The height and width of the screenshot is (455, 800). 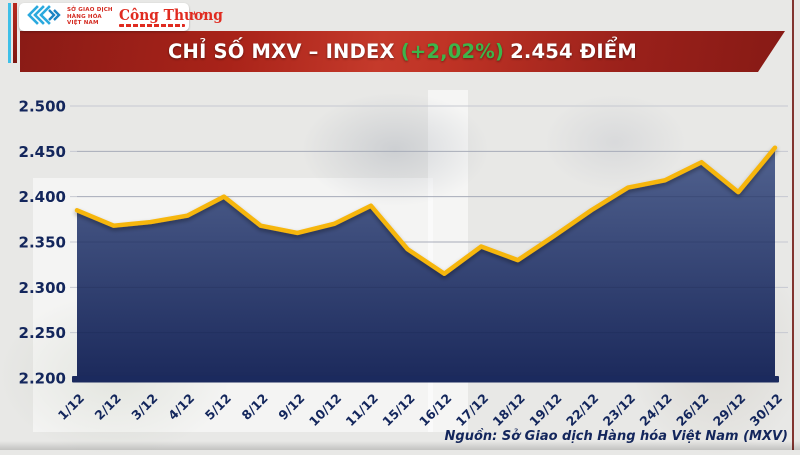 What do you see at coordinates (9, 33) in the screenshot?
I see `left-accent-stripe-cyan` at bounding box center [9, 33].